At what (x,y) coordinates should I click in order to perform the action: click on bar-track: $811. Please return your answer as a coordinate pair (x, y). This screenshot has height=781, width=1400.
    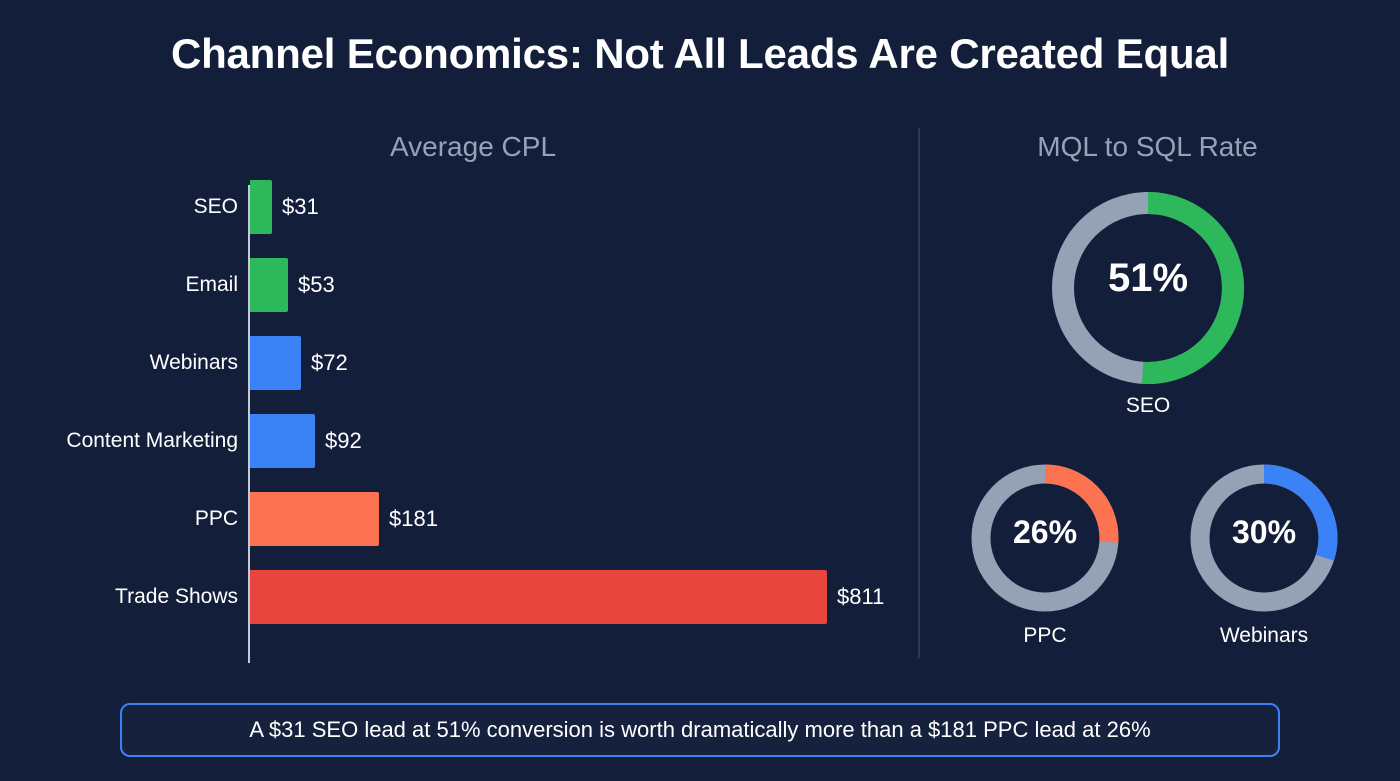
    Looking at the image, I should click on (567, 597).